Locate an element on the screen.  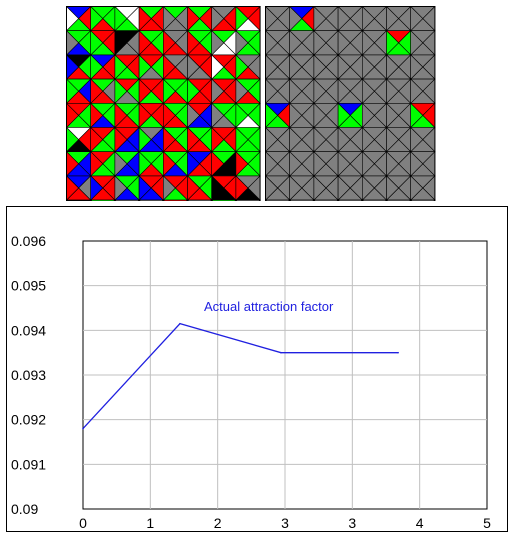
y-tick-label: 0.096 is located at coordinates (28, 241).